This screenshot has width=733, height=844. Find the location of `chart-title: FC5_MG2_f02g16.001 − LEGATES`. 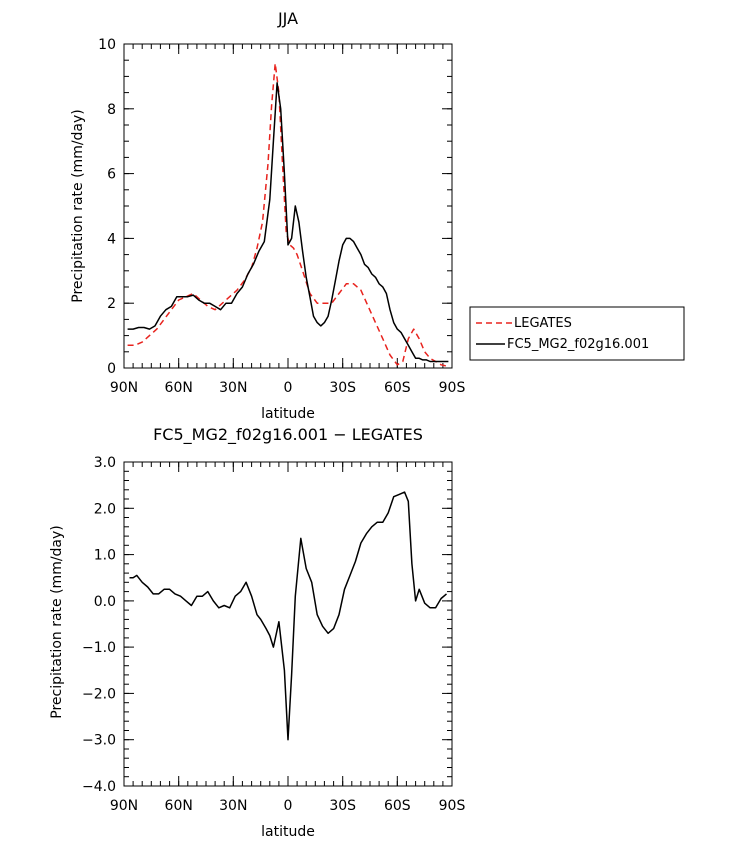

chart-title: FC5_MG2_f02g16.001 − LEGATES is located at coordinates (288, 435).